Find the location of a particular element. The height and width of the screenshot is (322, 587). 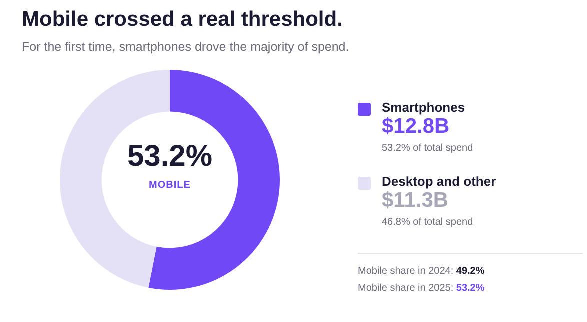

legend-label: Smartphones is located at coordinates (424, 107).